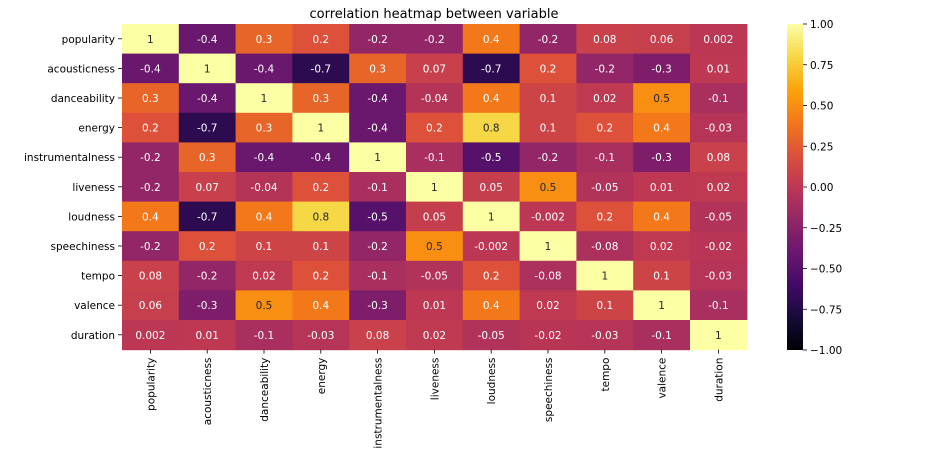 The image size is (940, 462). I want to click on cell-annotation: 0.08, so click(150, 277).